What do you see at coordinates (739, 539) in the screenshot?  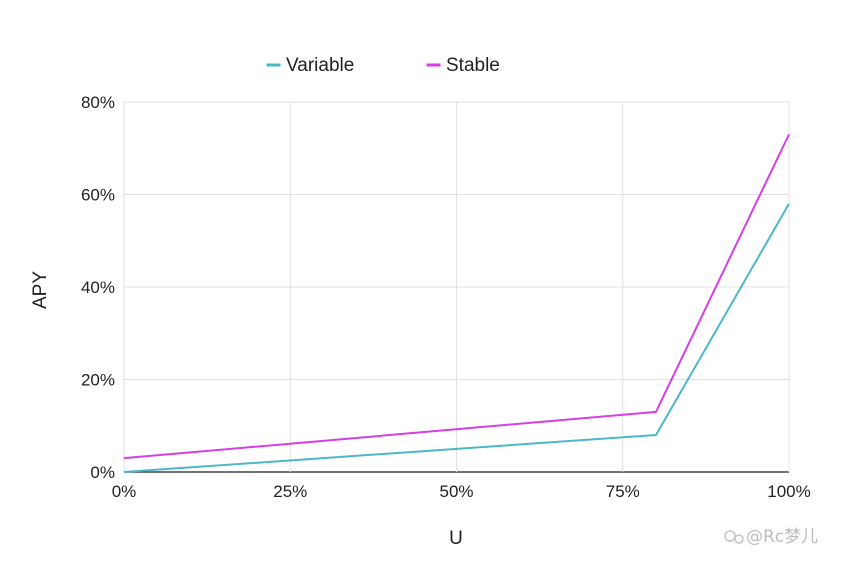 I see `watermark-icon-dot` at bounding box center [739, 539].